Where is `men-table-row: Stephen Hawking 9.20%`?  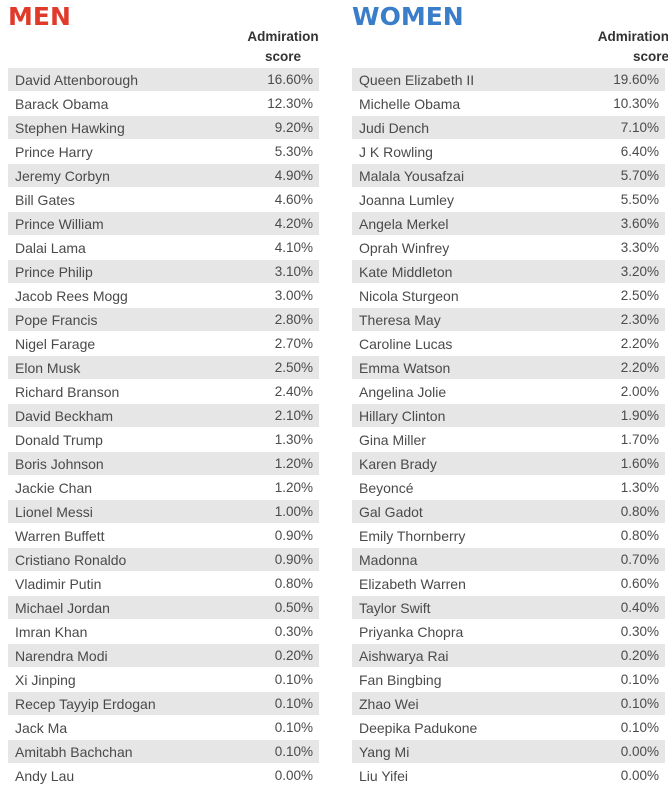
men-table-row: Stephen Hawking 9.20% is located at coordinates (163, 128).